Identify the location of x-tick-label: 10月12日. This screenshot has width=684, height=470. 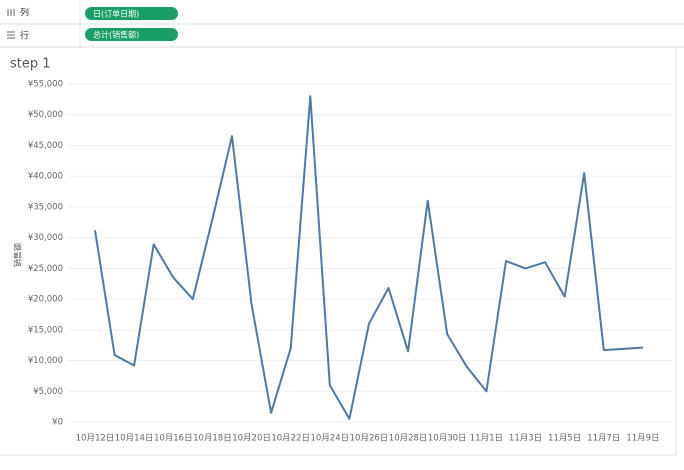
(95, 439).